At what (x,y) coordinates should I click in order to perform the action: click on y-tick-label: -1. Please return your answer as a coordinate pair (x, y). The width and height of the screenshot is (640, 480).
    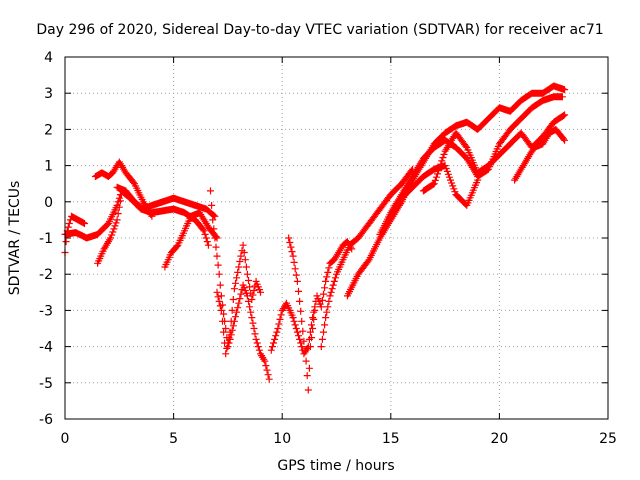
    Looking at the image, I should click on (46, 239).